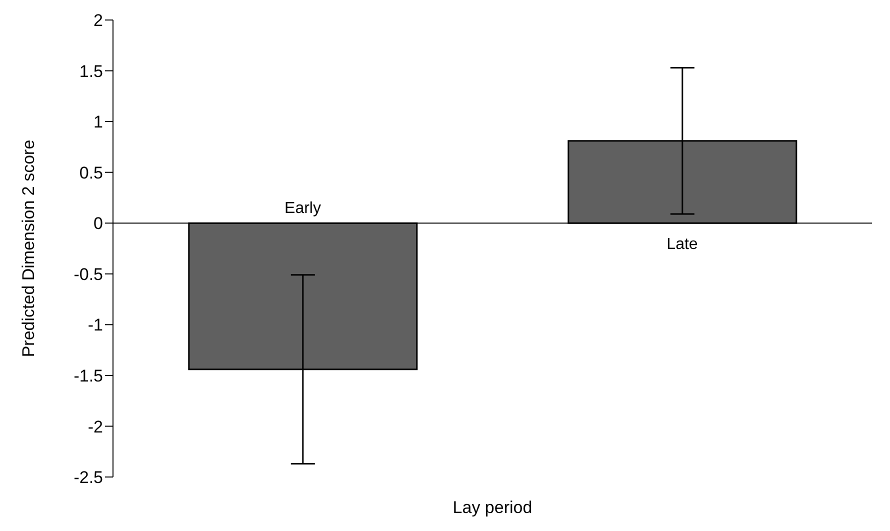 This screenshot has width=890, height=531. I want to click on y-tick-label: 1.5, so click(91, 71).